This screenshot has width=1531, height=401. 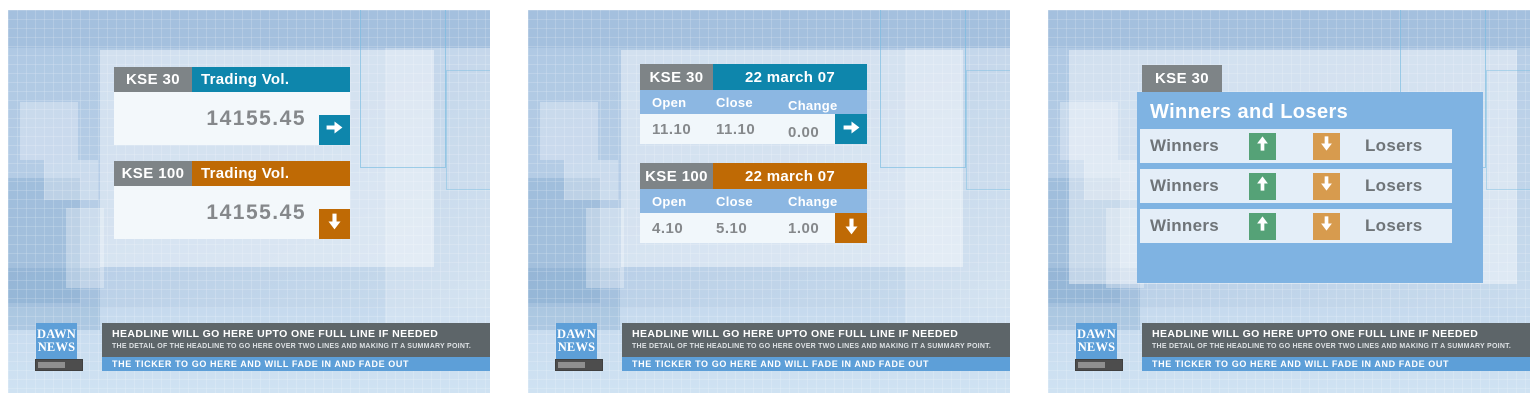 I want to click on open-value: 4.10, so click(x=668, y=228).